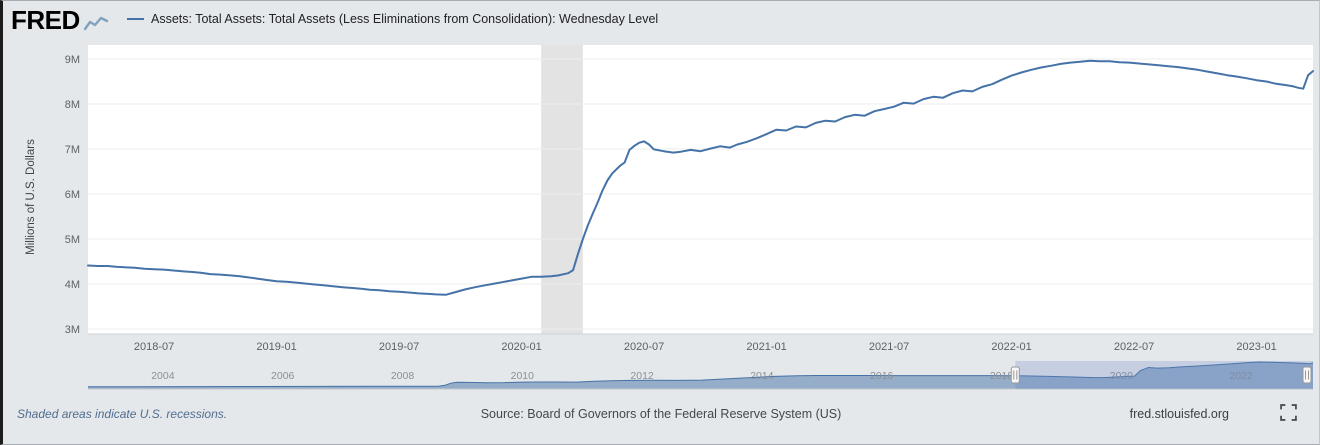 This screenshot has width=1320, height=445. I want to click on x-tick-label: 2018-07, so click(154, 347).